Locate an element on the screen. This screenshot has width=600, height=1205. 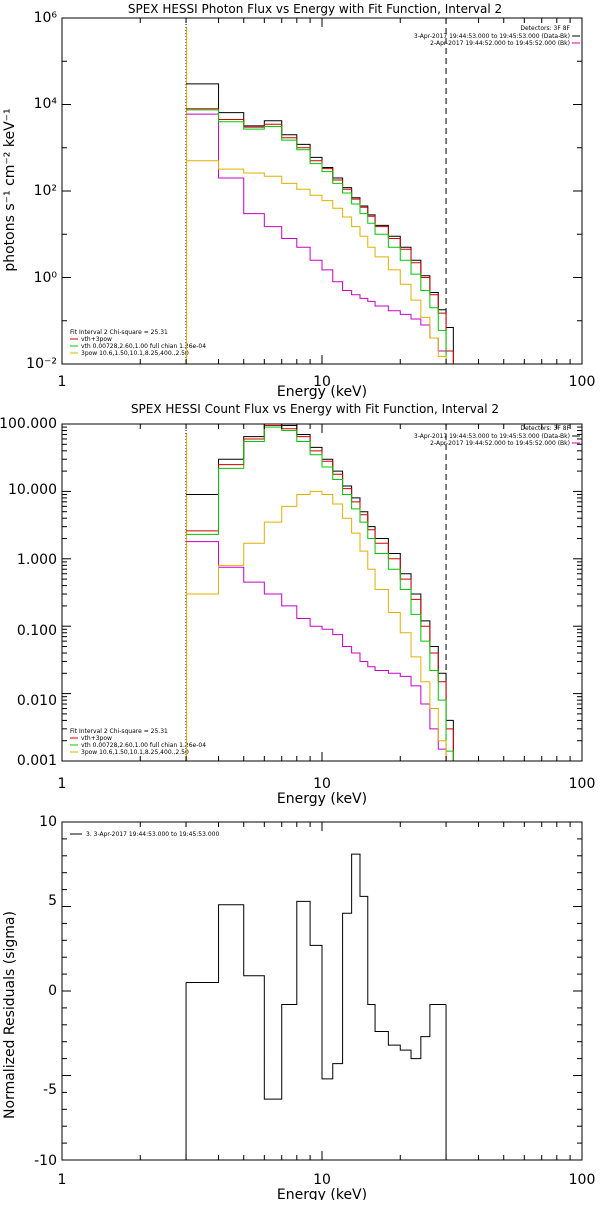
photon-flux-ylabel: photons s⁻¹ cm⁻² keV⁻¹ is located at coordinates (10, 189).